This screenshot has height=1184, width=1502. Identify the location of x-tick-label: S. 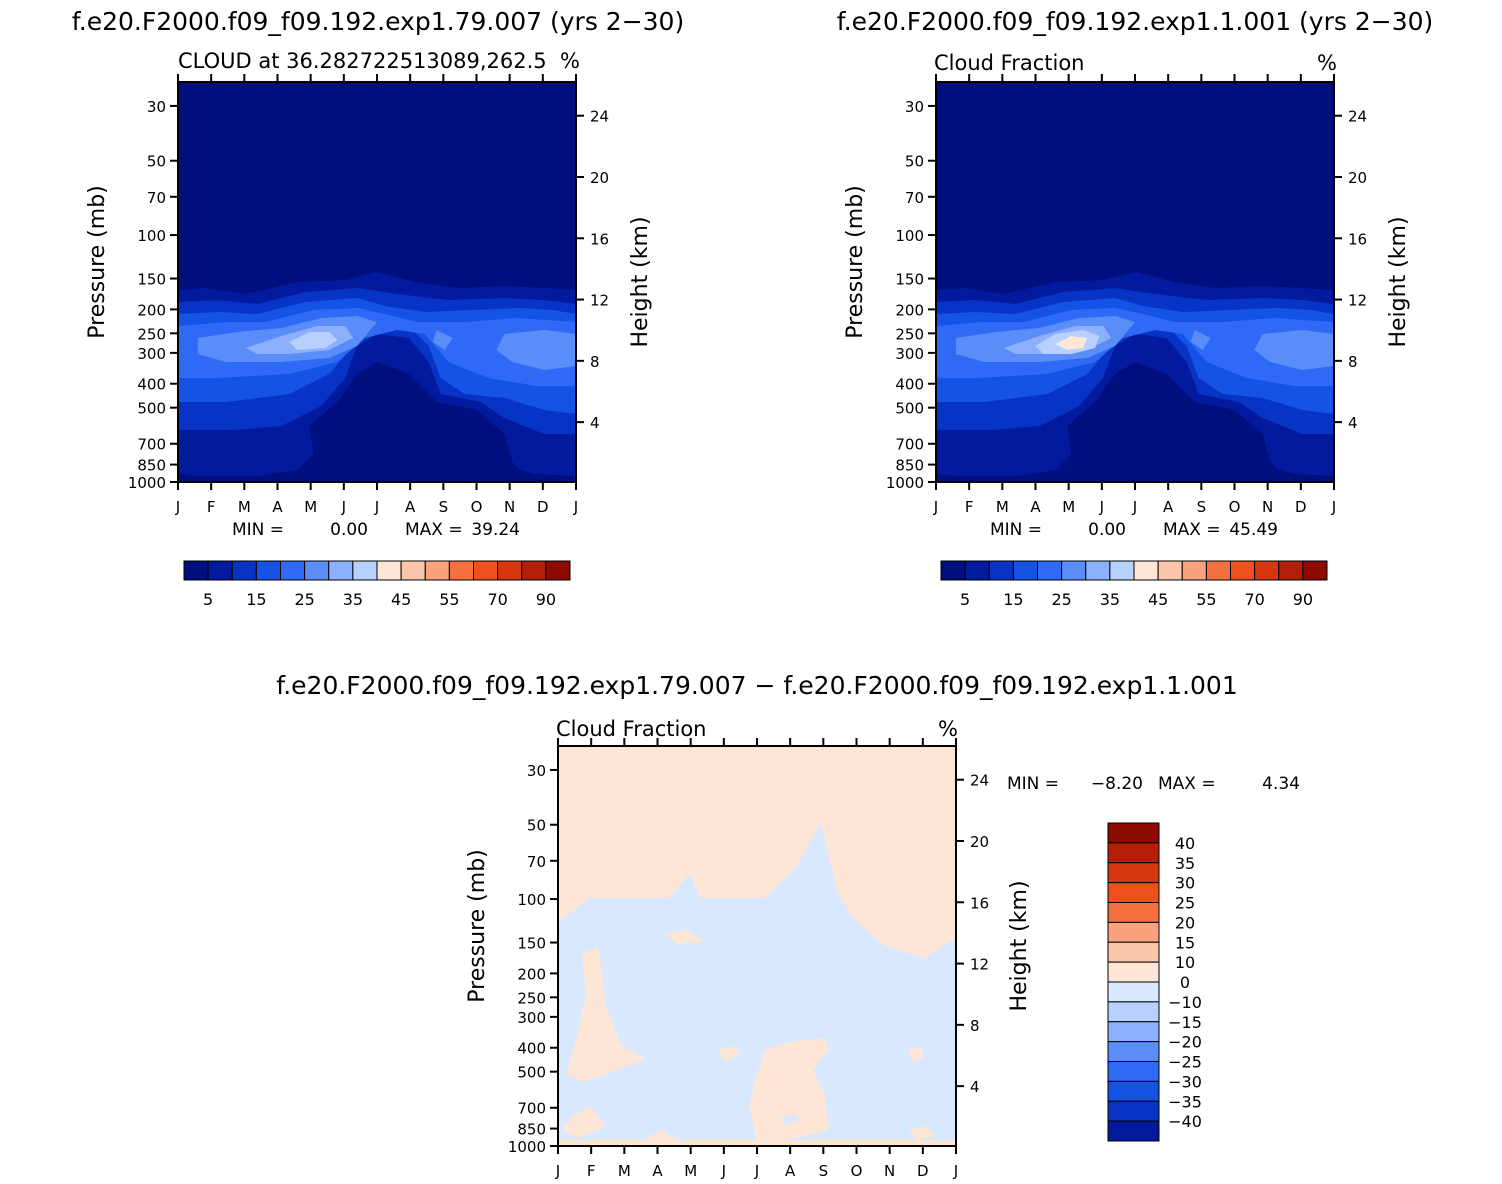
(1202, 507).